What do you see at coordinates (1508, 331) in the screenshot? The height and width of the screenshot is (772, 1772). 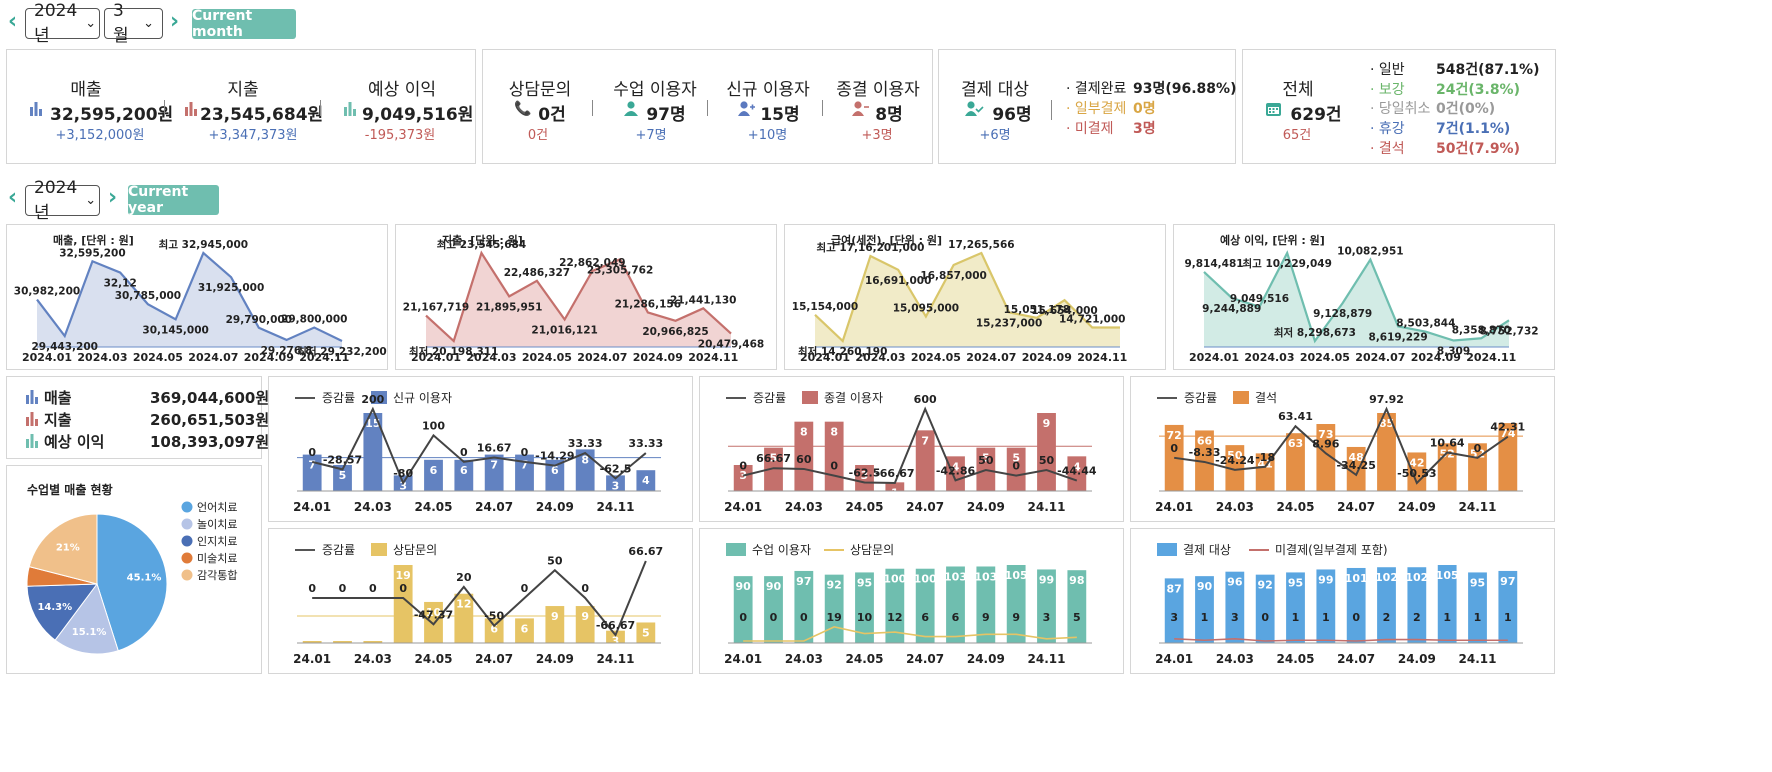 I see `data-label: 8,752,732` at bounding box center [1508, 331].